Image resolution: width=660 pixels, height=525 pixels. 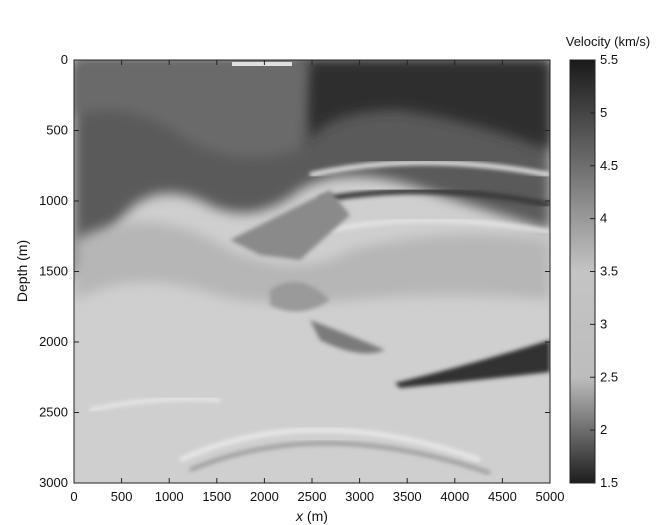 What do you see at coordinates (169, 496) in the screenshot?
I see `x-tick-label: 1000` at bounding box center [169, 496].